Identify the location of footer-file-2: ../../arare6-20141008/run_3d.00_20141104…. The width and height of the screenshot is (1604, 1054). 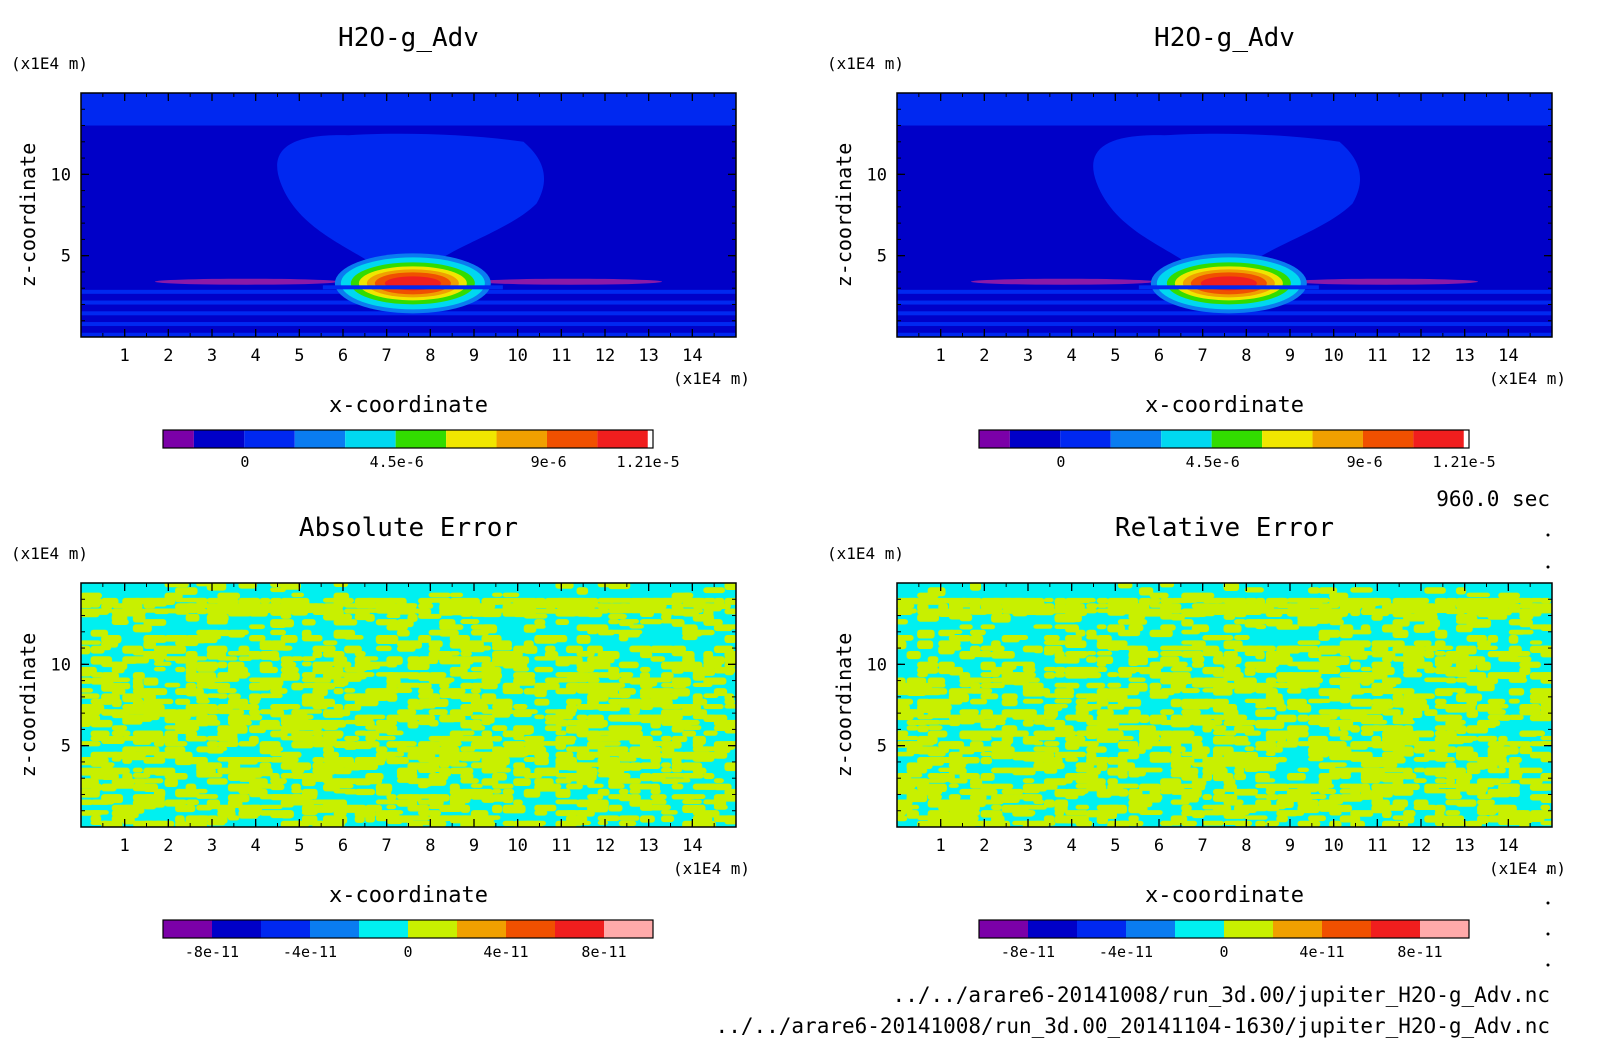
(1133, 1026).